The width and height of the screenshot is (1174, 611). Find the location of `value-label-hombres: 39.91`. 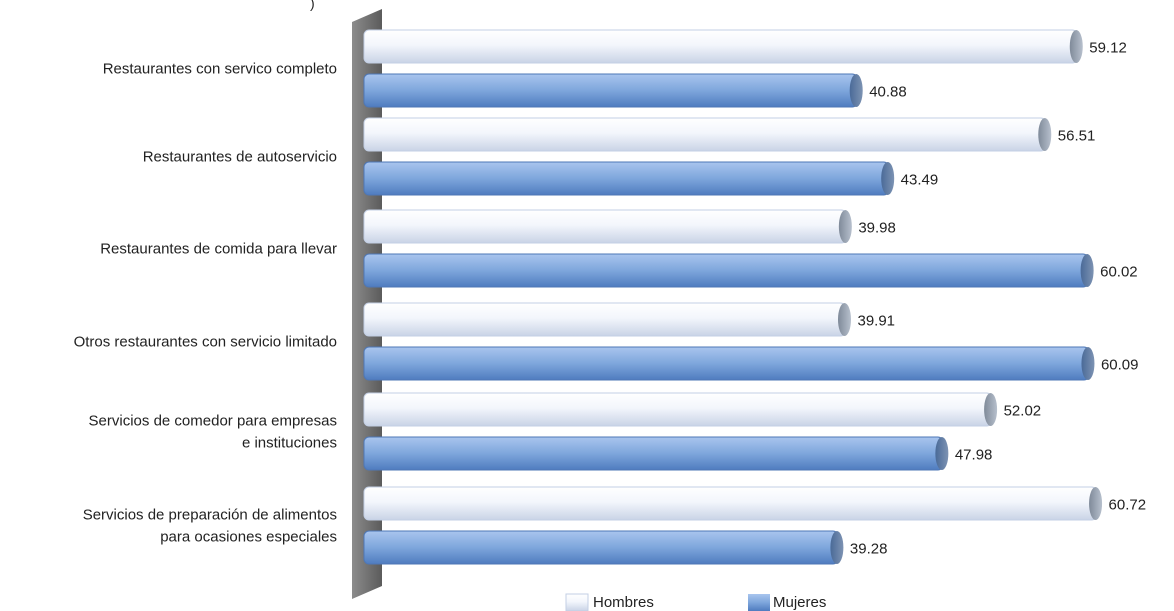

value-label-hombres: 39.91 is located at coordinates (876, 321).